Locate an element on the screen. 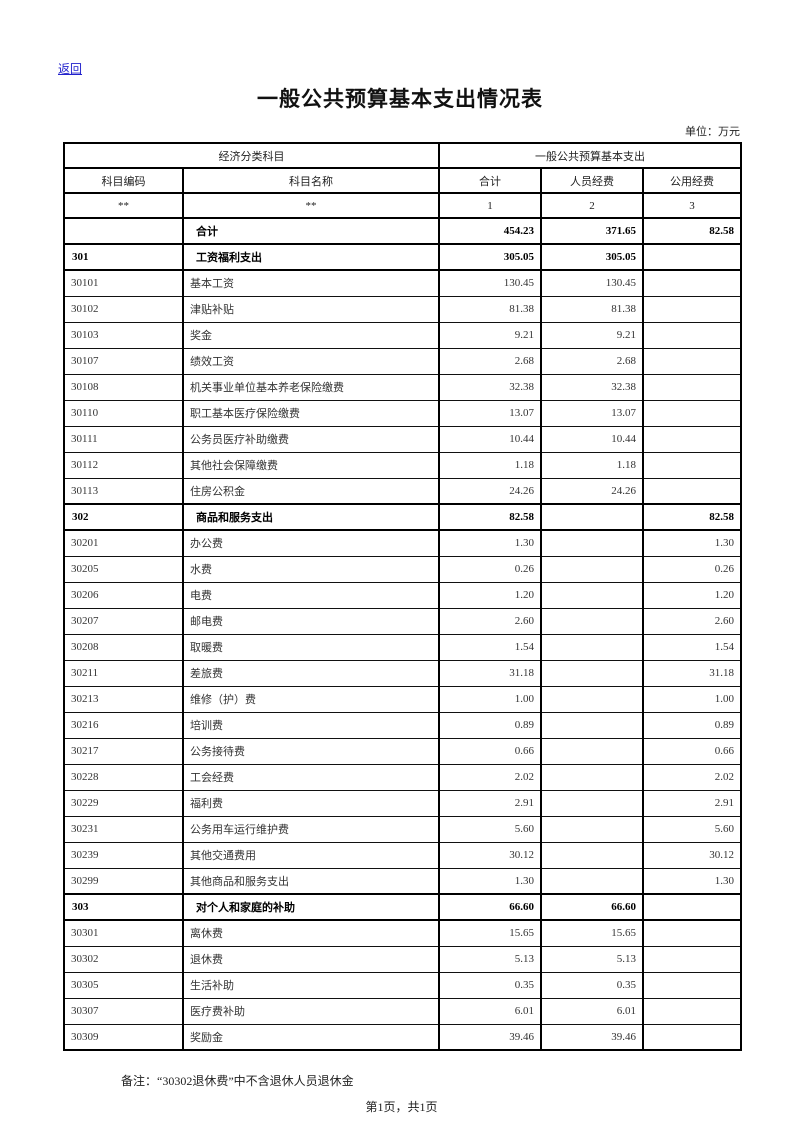 Image resolution: width=800 pixels, height=1131 pixels. col-header-personnel: 人员经费 is located at coordinates (592, 180).